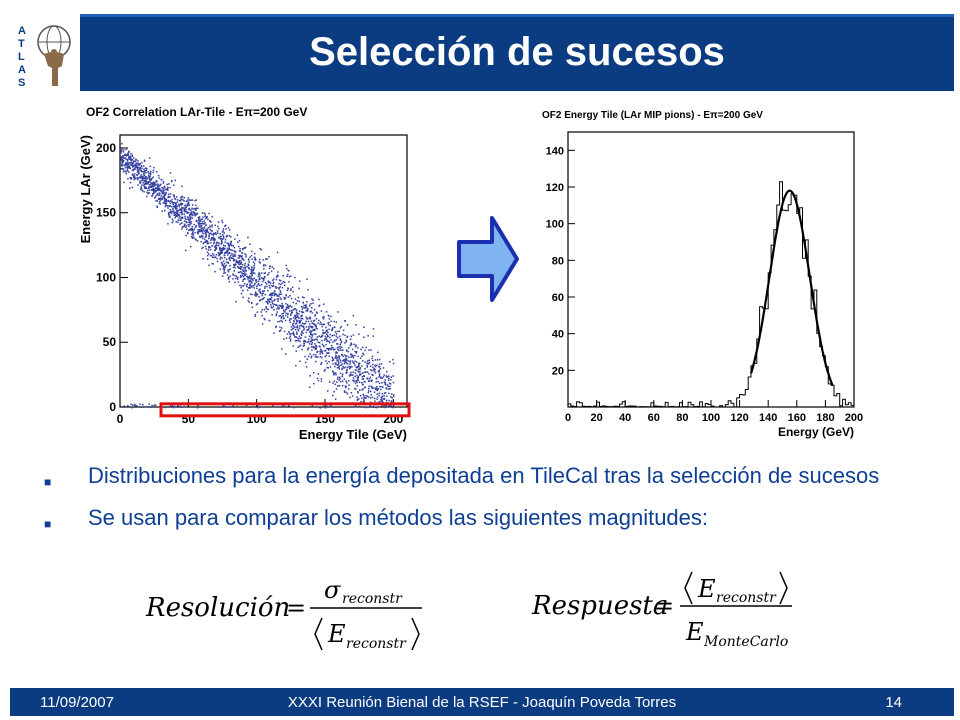 The width and height of the screenshot is (960, 720). What do you see at coordinates (768, 418) in the screenshot?
I see `x-tick-label: 140` at bounding box center [768, 418].